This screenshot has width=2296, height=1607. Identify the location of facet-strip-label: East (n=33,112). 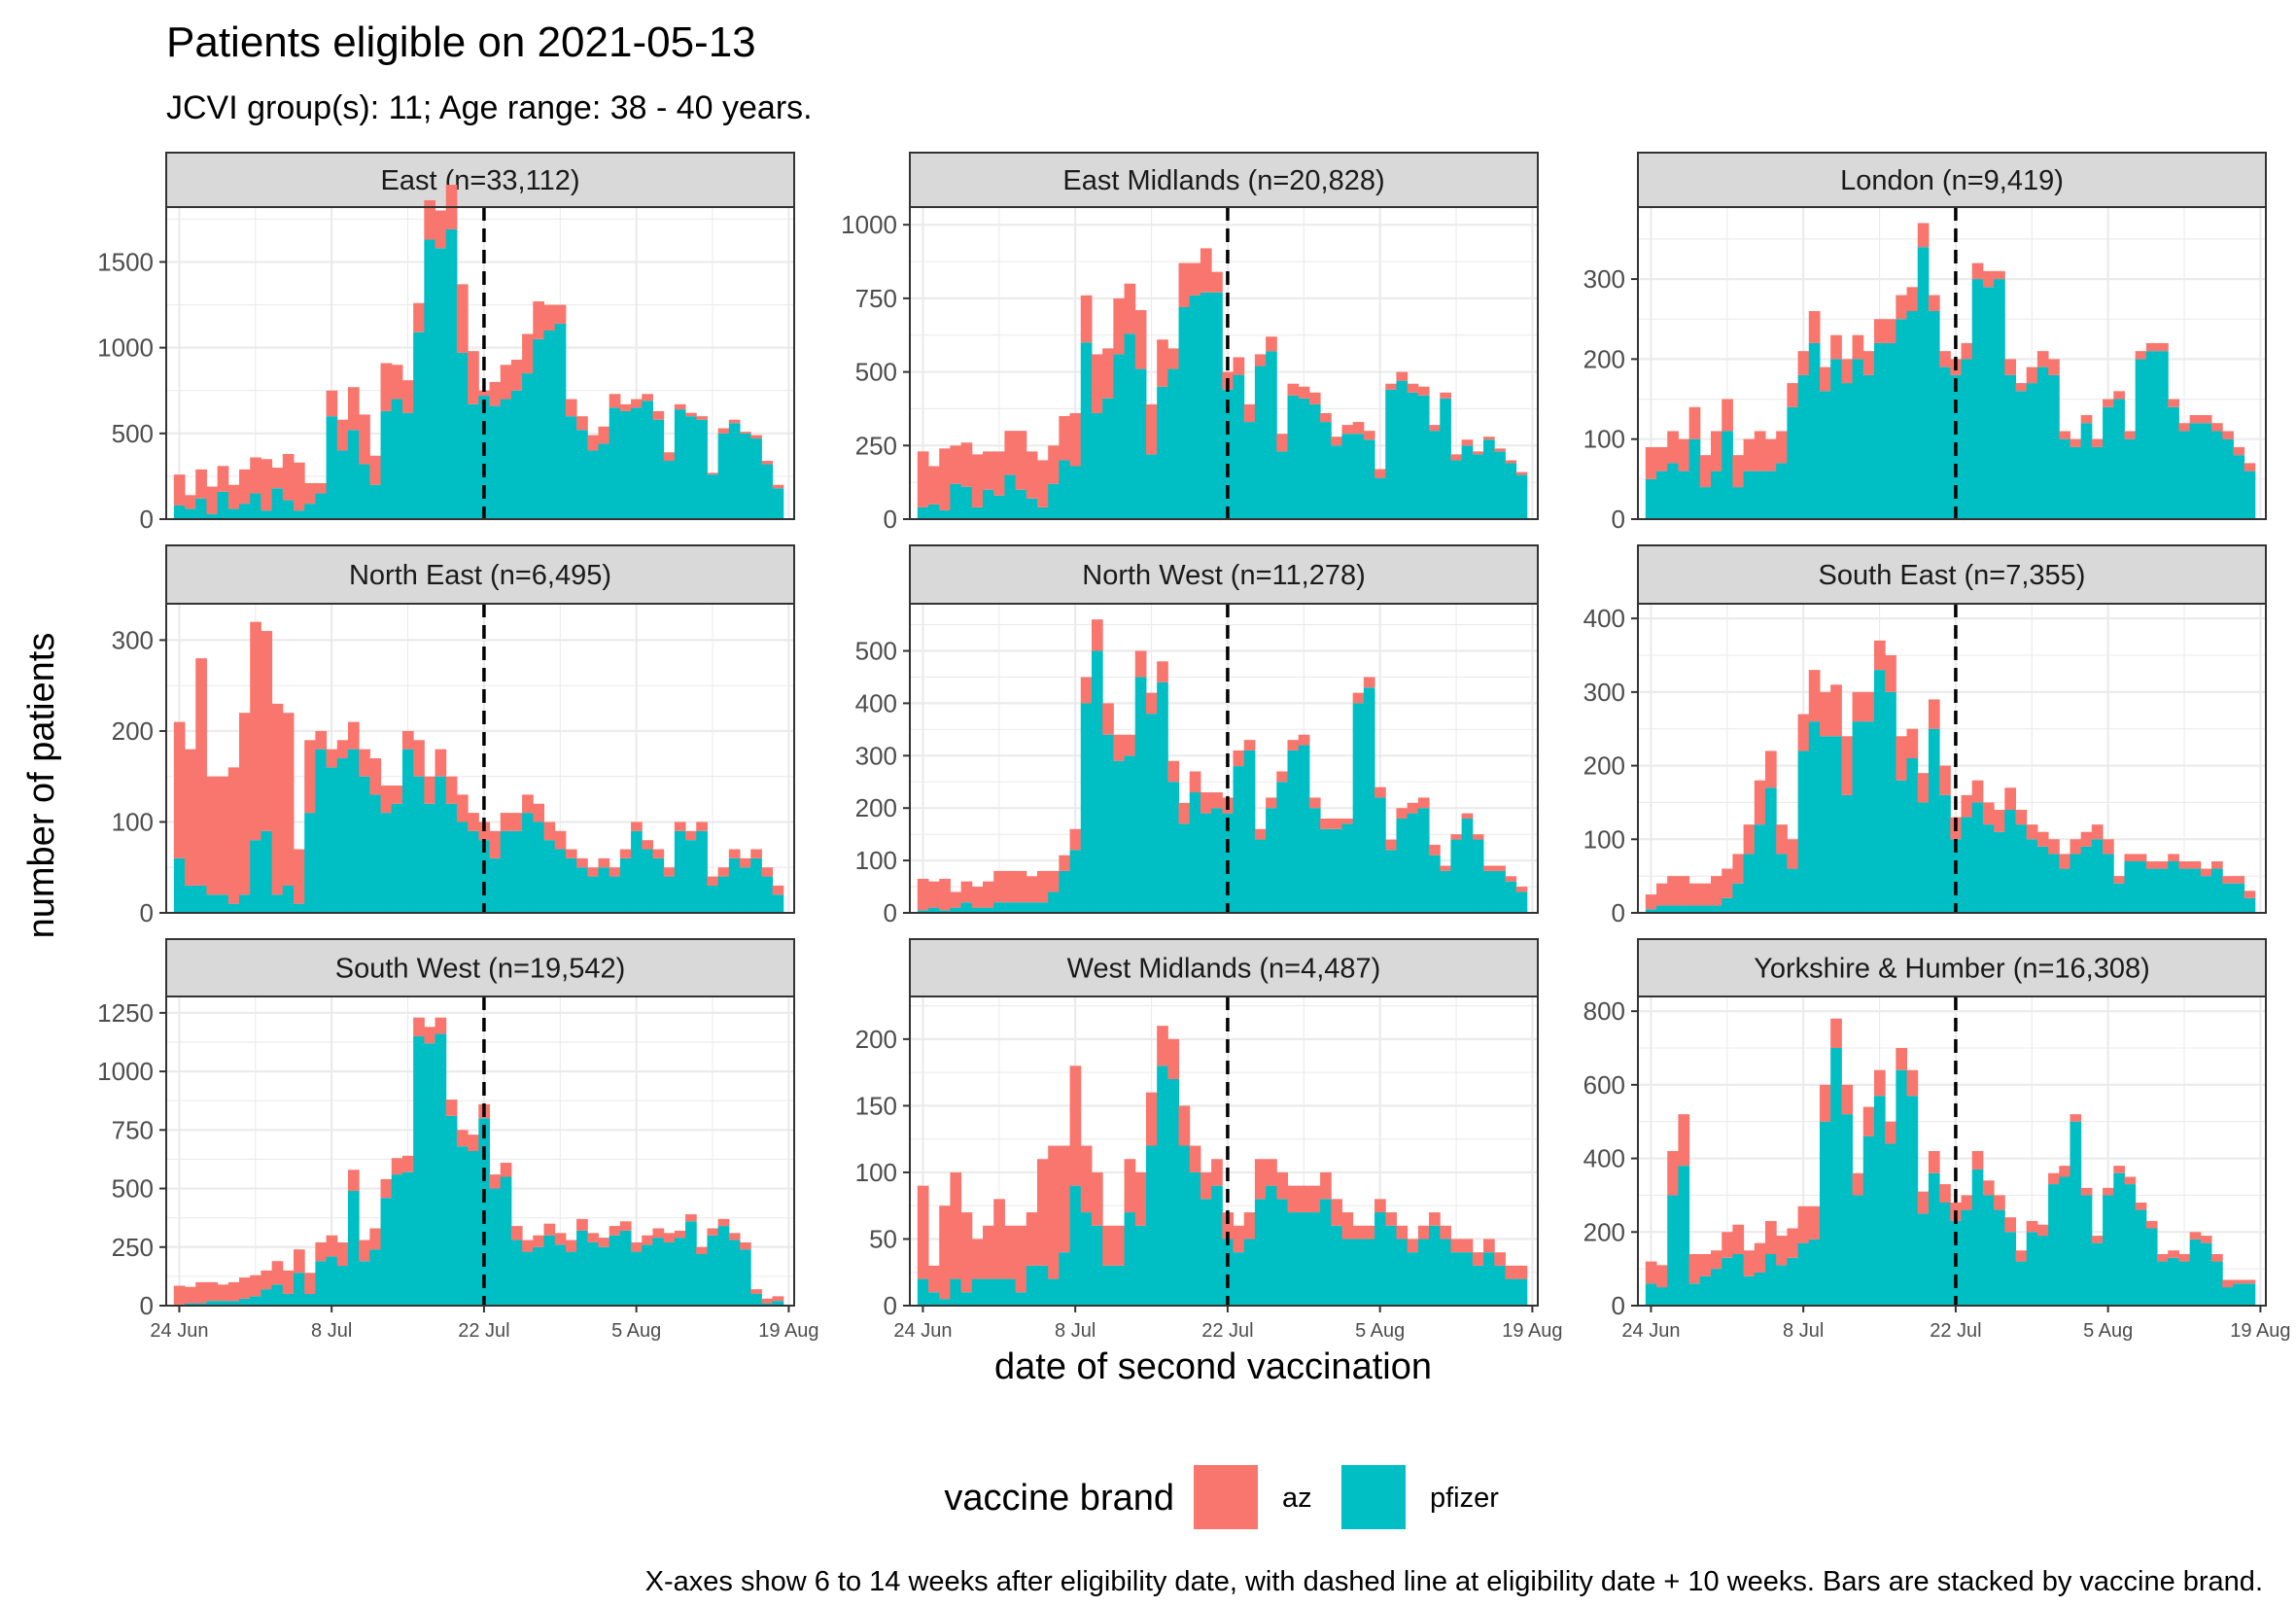
(479, 180).